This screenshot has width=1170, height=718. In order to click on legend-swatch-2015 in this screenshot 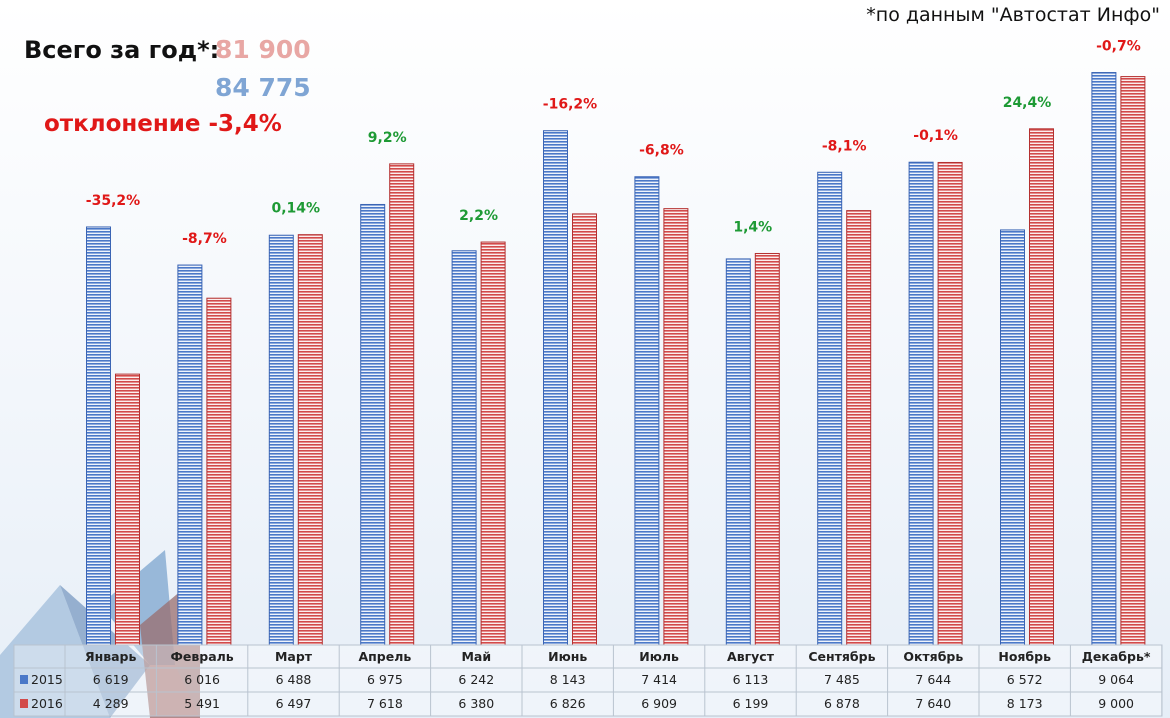, I will do `click(24, 679)`.